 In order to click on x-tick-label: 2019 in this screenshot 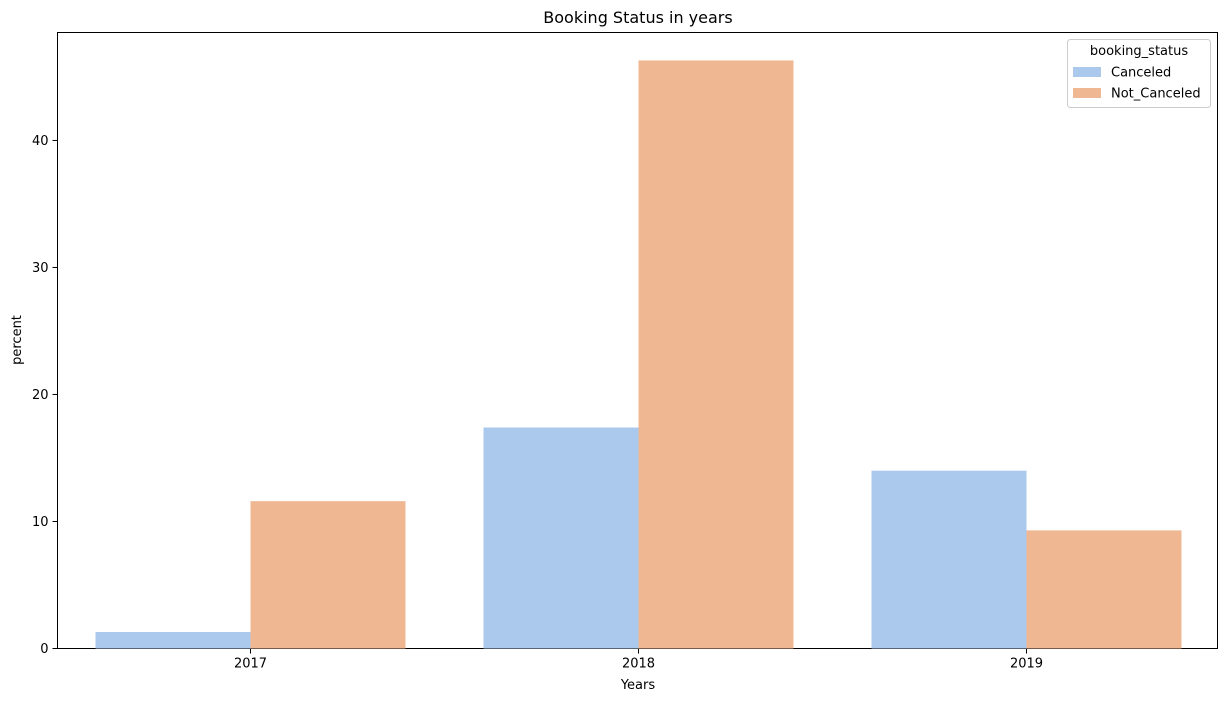, I will do `click(1026, 664)`.